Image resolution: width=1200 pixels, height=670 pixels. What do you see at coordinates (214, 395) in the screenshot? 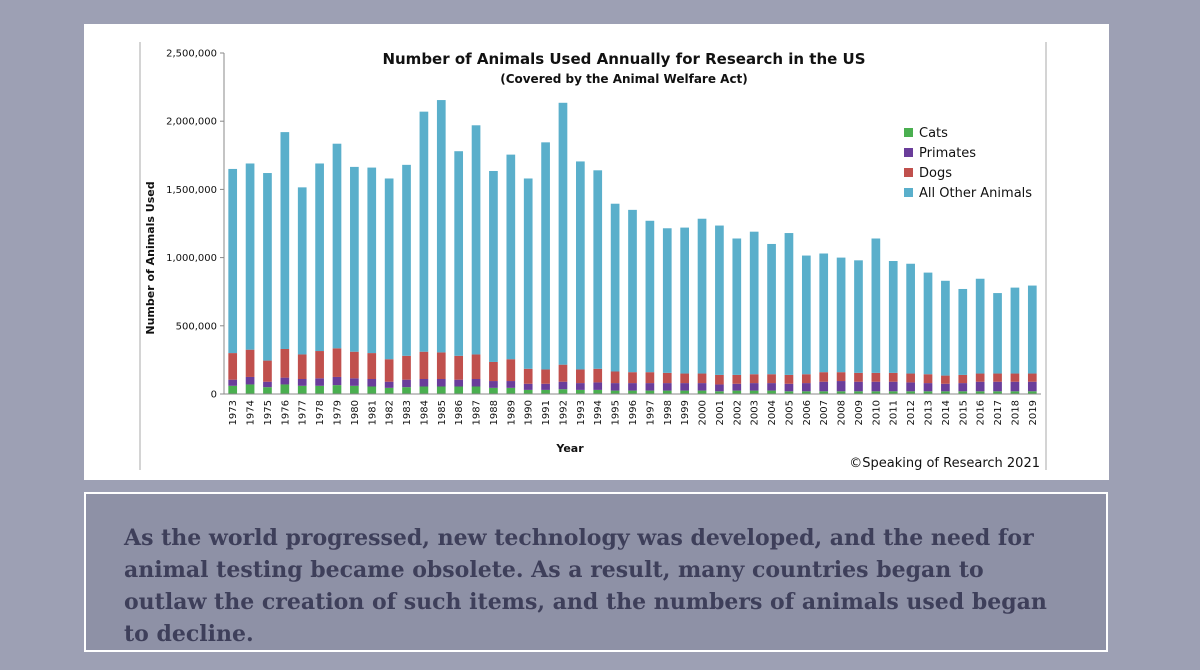
I see `y-tick-label: 0` at bounding box center [214, 395].